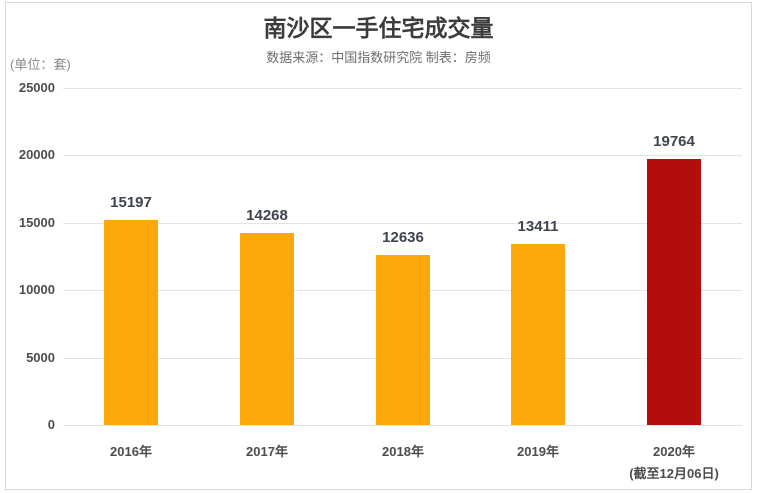 The image size is (757, 493). I want to click on x-axis-tick-label: 2016年, so click(131, 451).